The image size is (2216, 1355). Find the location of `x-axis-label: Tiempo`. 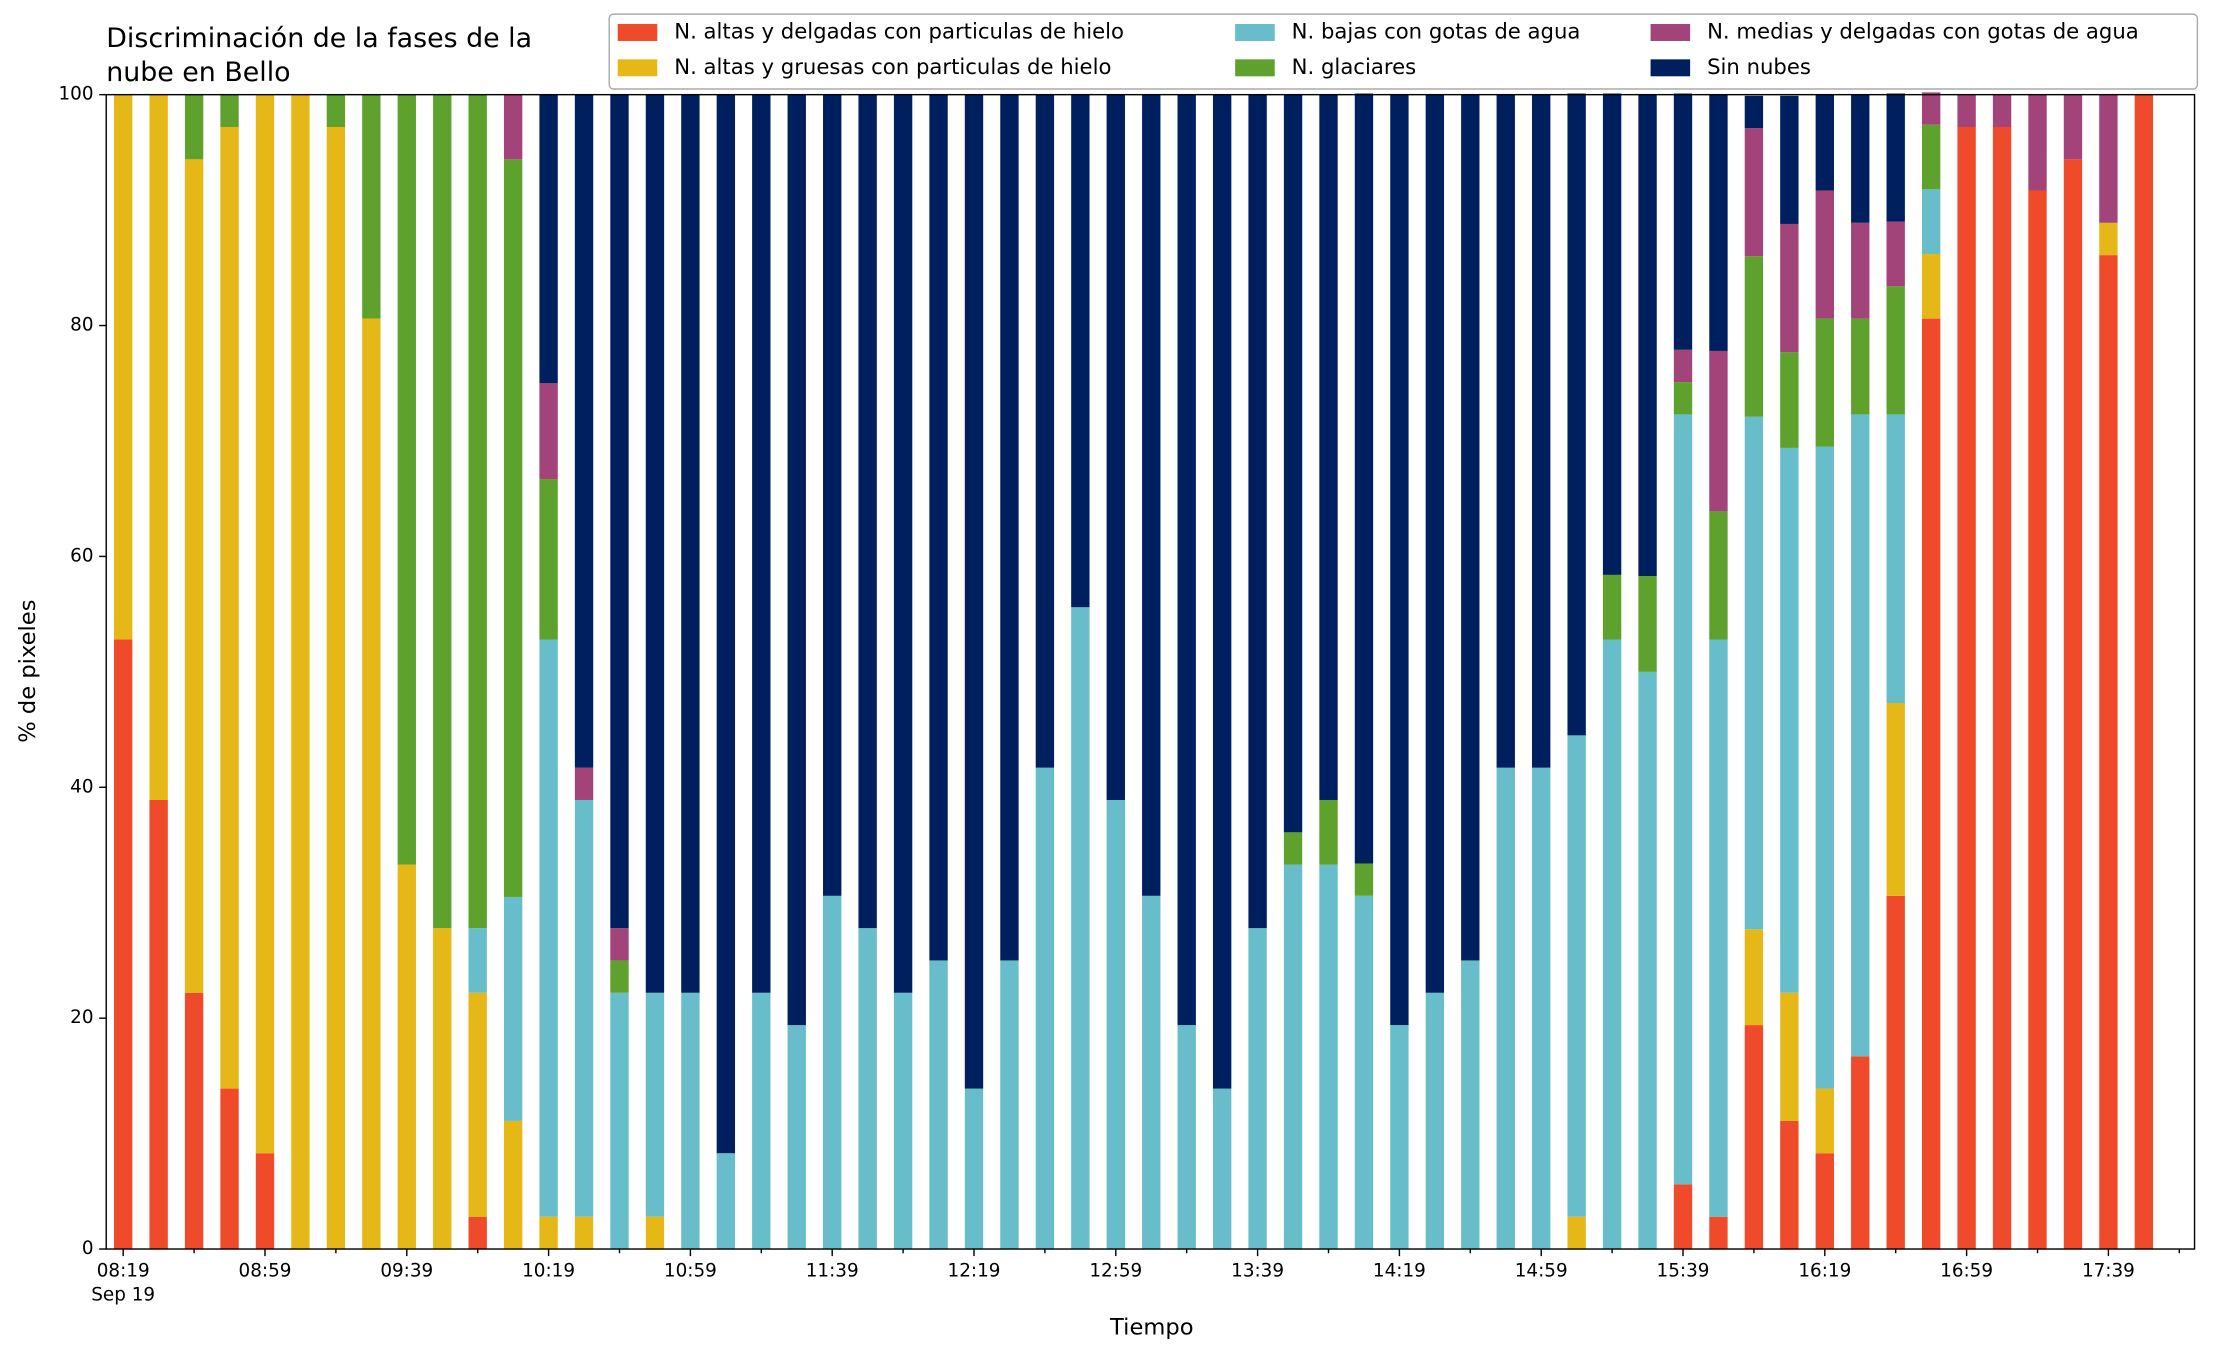

x-axis-label: Tiempo is located at coordinates (1151, 1328).